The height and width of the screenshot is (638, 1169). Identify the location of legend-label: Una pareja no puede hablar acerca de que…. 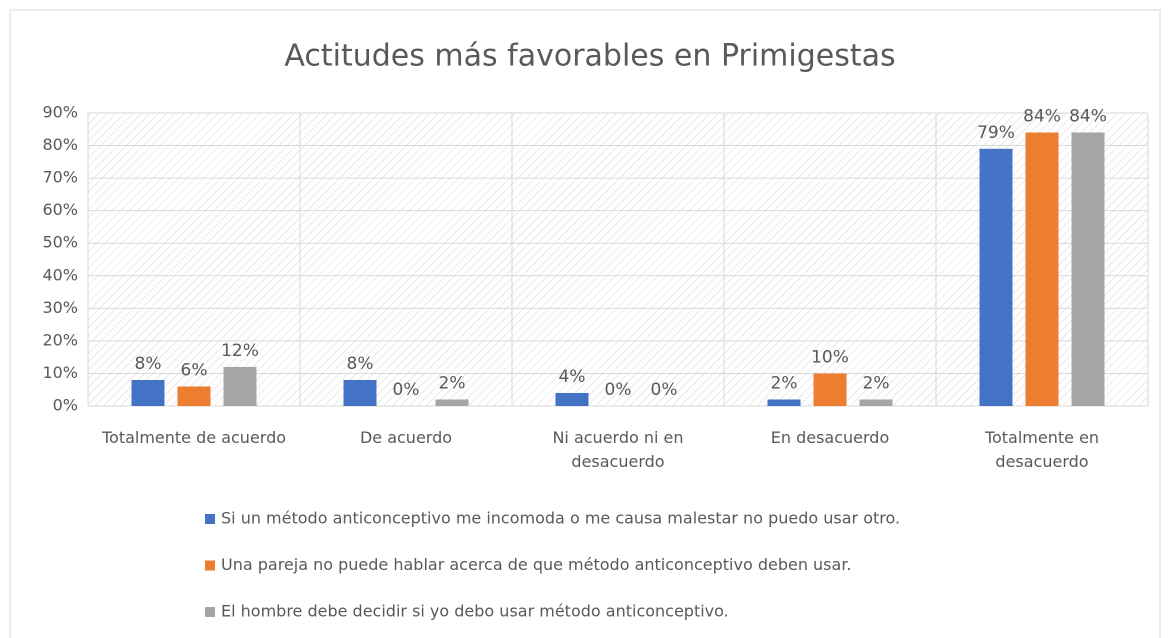
(536, 564).